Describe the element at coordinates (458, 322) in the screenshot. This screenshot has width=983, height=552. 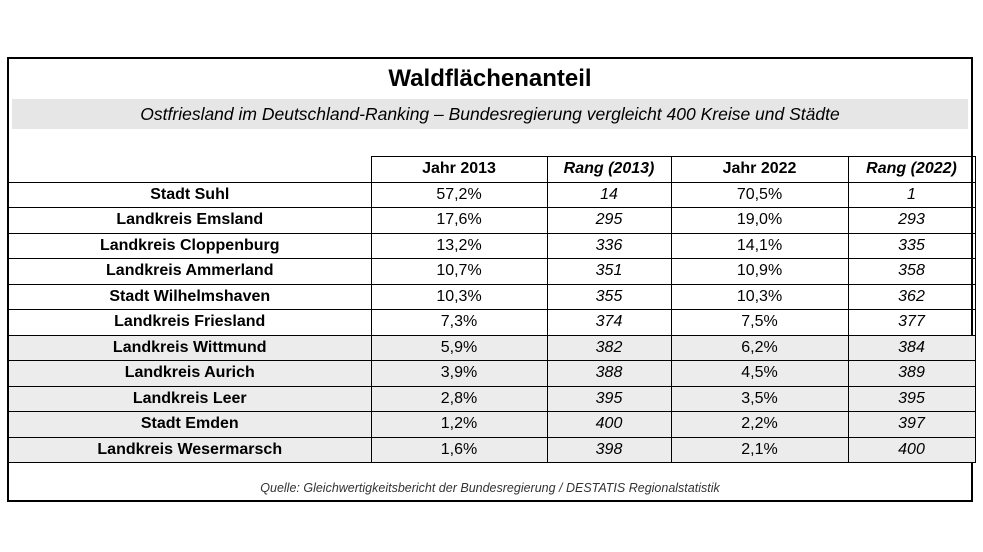
I see `share-2013-cell: 7,3%` at that location.